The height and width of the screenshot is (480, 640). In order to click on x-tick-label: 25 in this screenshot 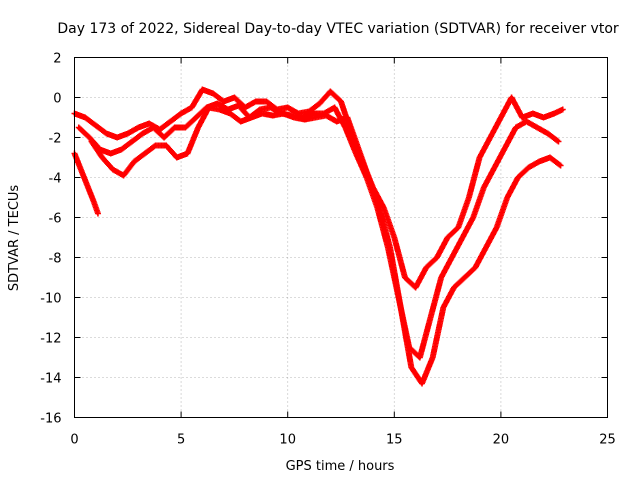, I will do `click(607, 440)`.